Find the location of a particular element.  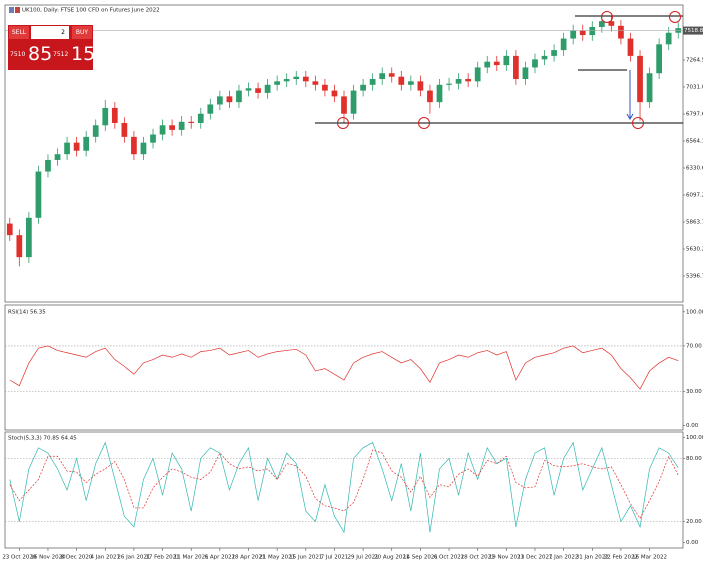

stoch-title: Stoch(5,3,3) 70.85 64.45 is located at coordinates (42, 439).